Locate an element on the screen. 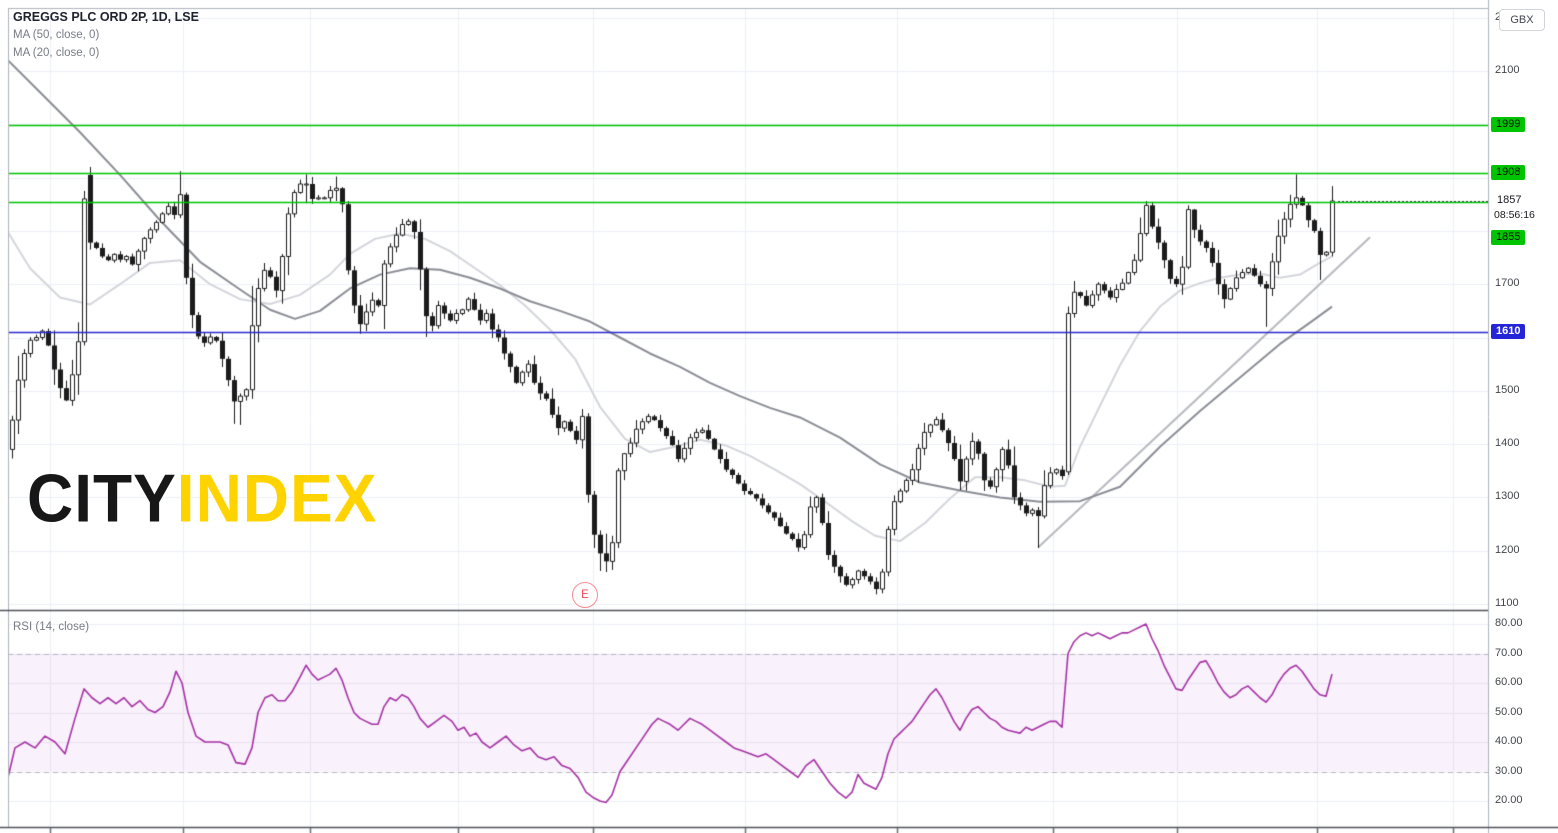 This screenshot has width=1558, height=833. rsi-tick-label: 50.00 is located at coordinates (1509, 712).